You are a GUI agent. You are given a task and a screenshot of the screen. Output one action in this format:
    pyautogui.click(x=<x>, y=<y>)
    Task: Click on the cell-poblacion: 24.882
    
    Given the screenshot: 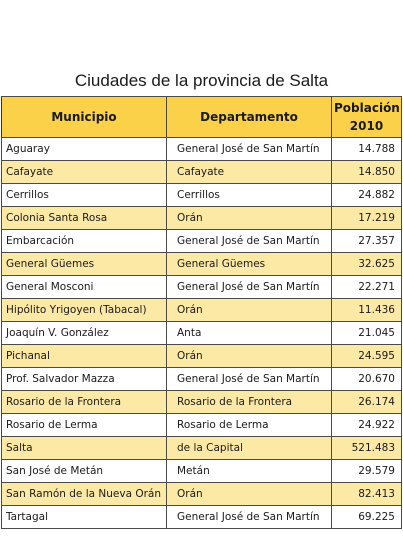 What is the action you would take?
    pyautogui.click(x=366, y=195)
    